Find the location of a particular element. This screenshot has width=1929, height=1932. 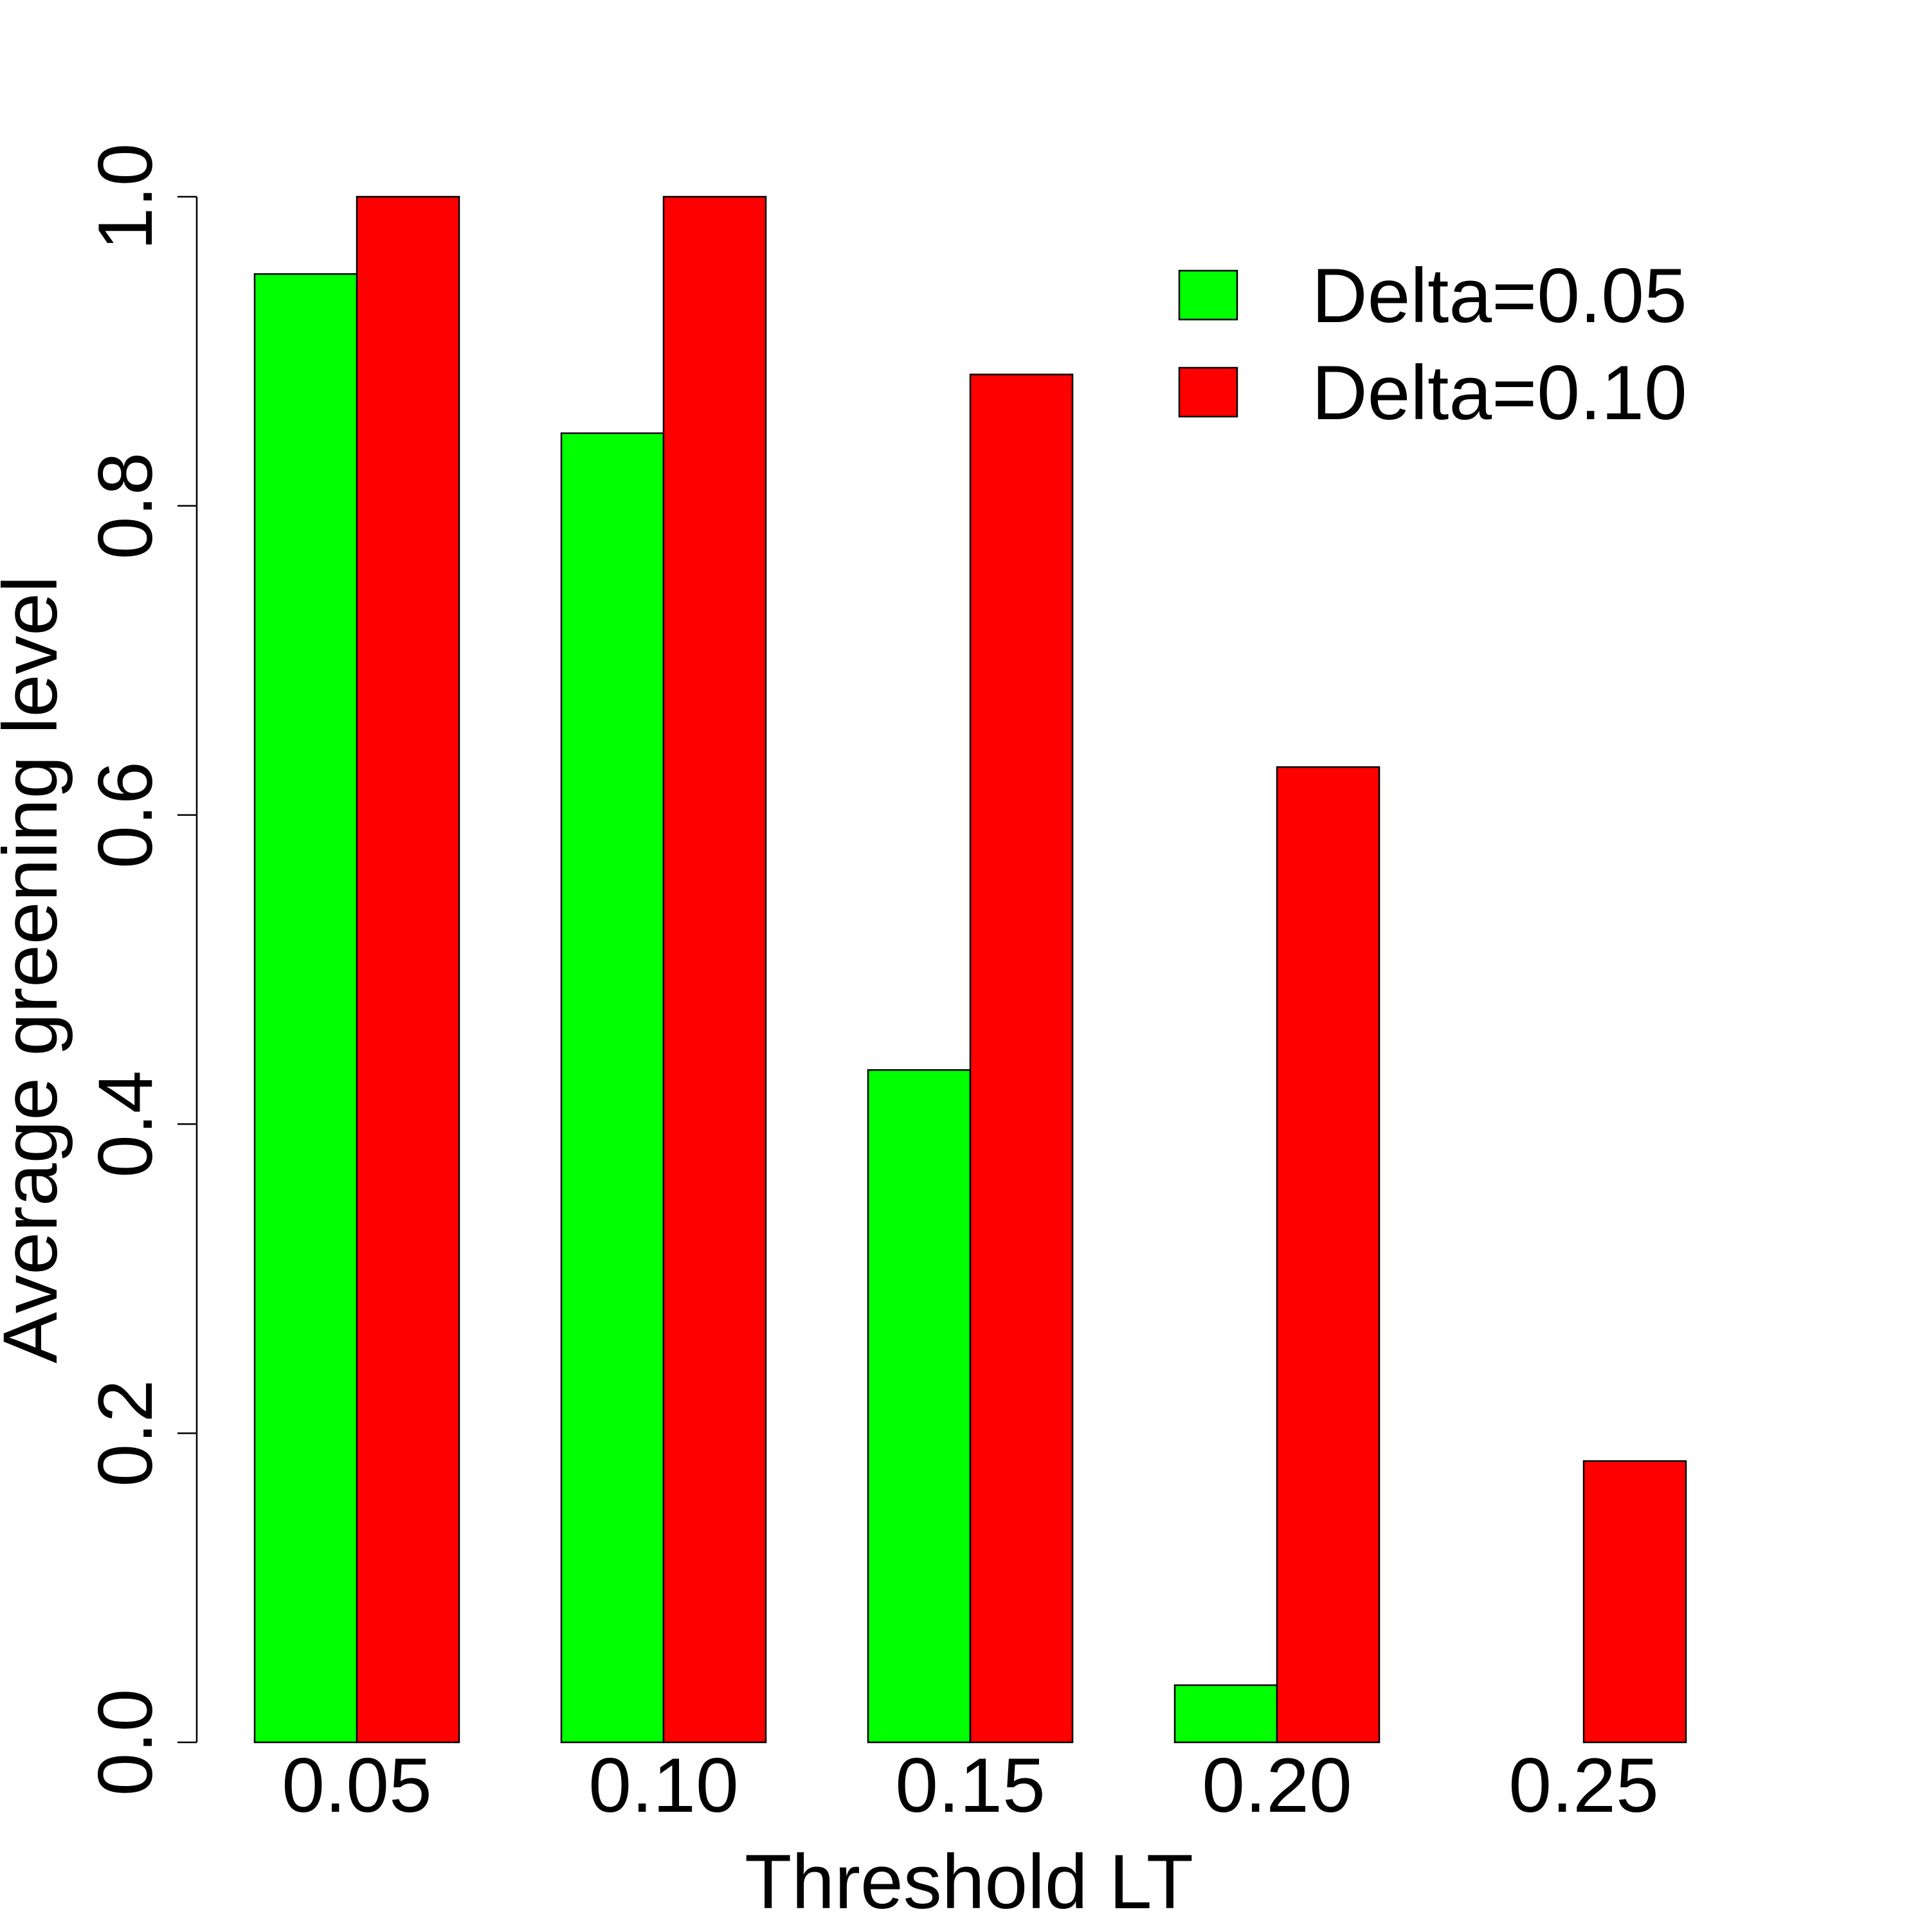

legend-label-delta-010: Delta=0.10 is located at coordinates (1499, 393).